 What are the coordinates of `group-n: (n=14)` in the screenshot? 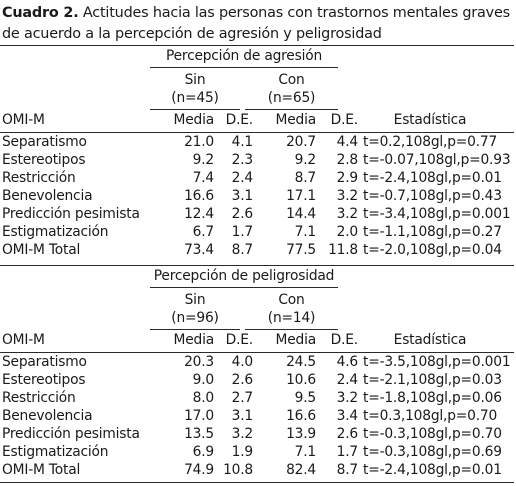 It's located at (291, 318).